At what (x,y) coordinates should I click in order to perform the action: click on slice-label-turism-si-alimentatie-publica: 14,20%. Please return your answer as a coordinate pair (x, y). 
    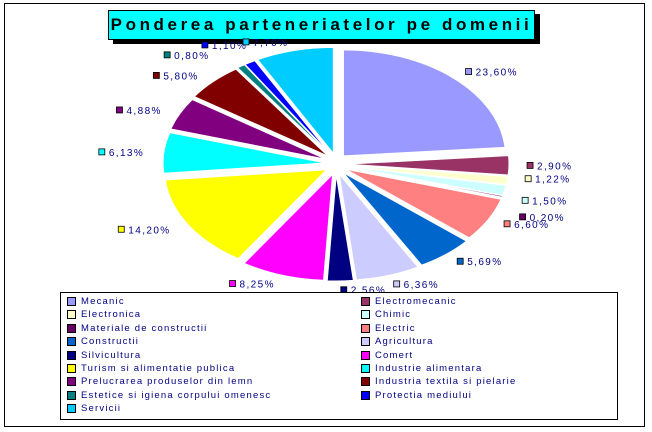
    Looking at the image, I should click on (143, 230).